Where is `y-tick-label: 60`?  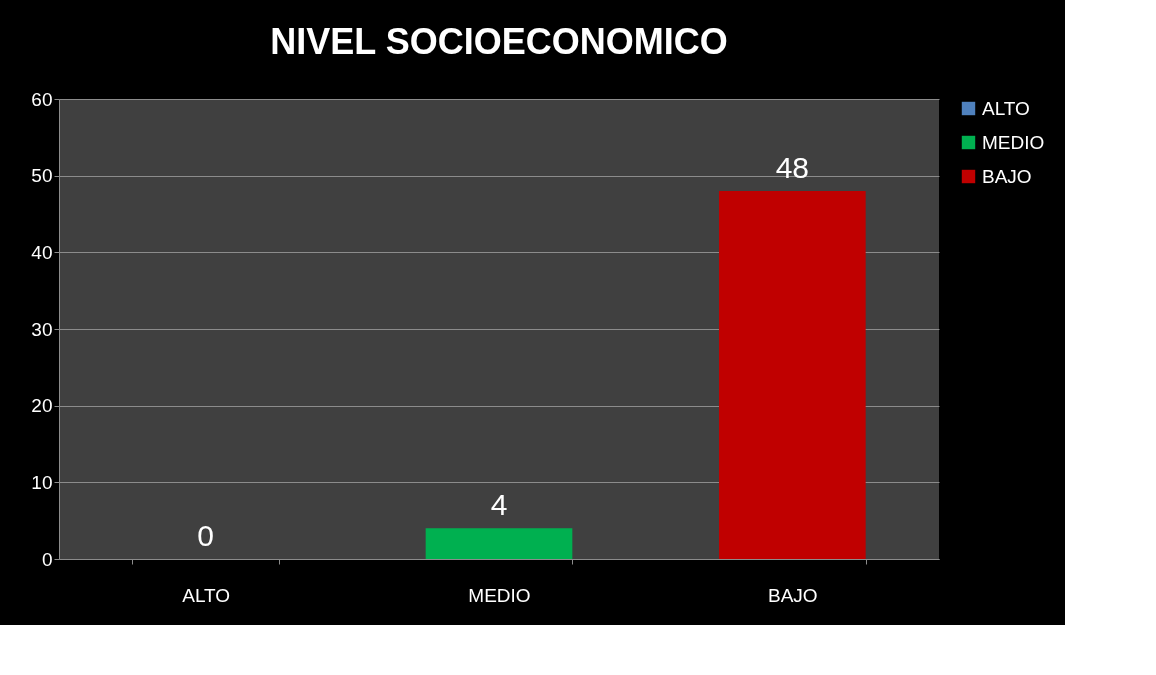
y-tick-label: 60 is located at coordinates (42, 99).